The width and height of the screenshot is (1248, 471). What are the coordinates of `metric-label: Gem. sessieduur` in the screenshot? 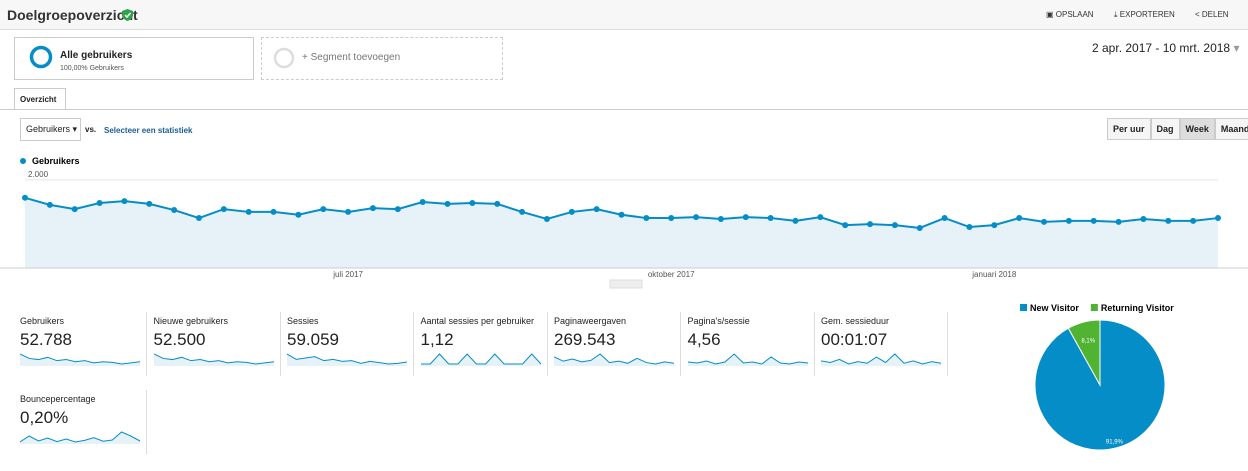 It's located at (855, 321).